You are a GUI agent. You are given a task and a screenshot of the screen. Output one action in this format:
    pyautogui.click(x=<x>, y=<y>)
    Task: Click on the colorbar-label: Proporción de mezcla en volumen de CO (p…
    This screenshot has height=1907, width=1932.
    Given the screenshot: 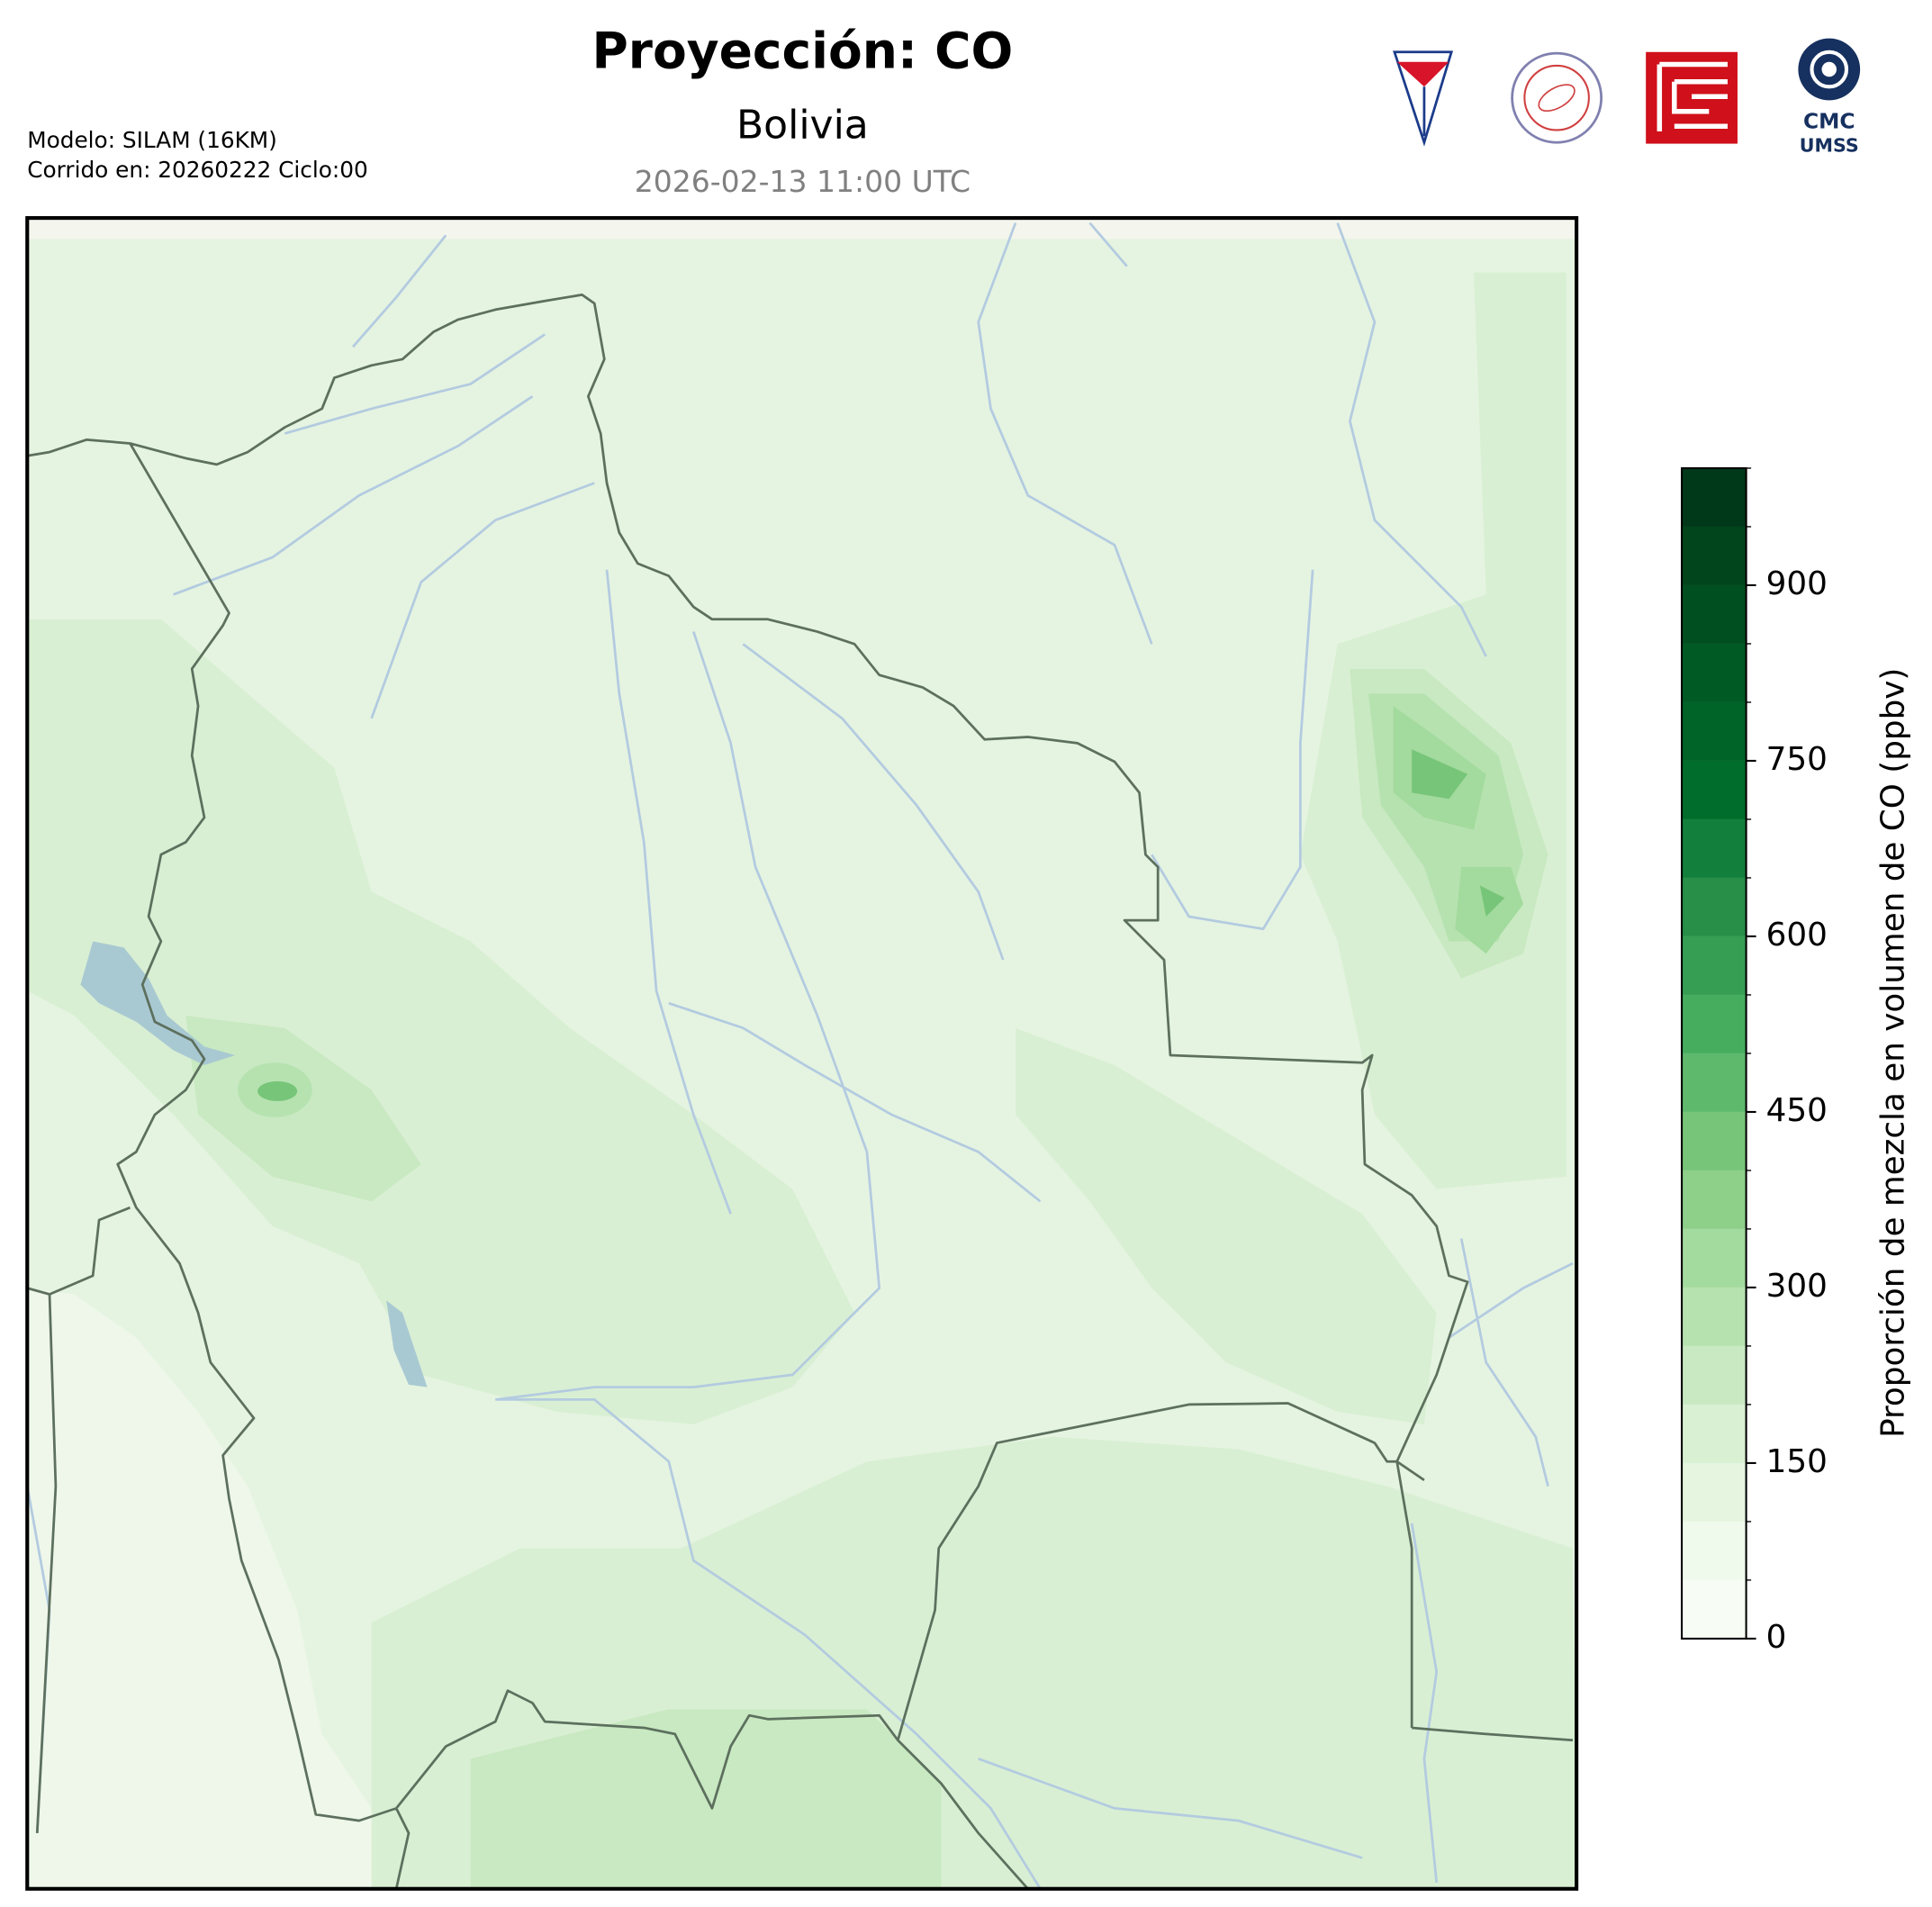 What is the action you would take?
    pyautogui.click(x=1893, y=1053)
    